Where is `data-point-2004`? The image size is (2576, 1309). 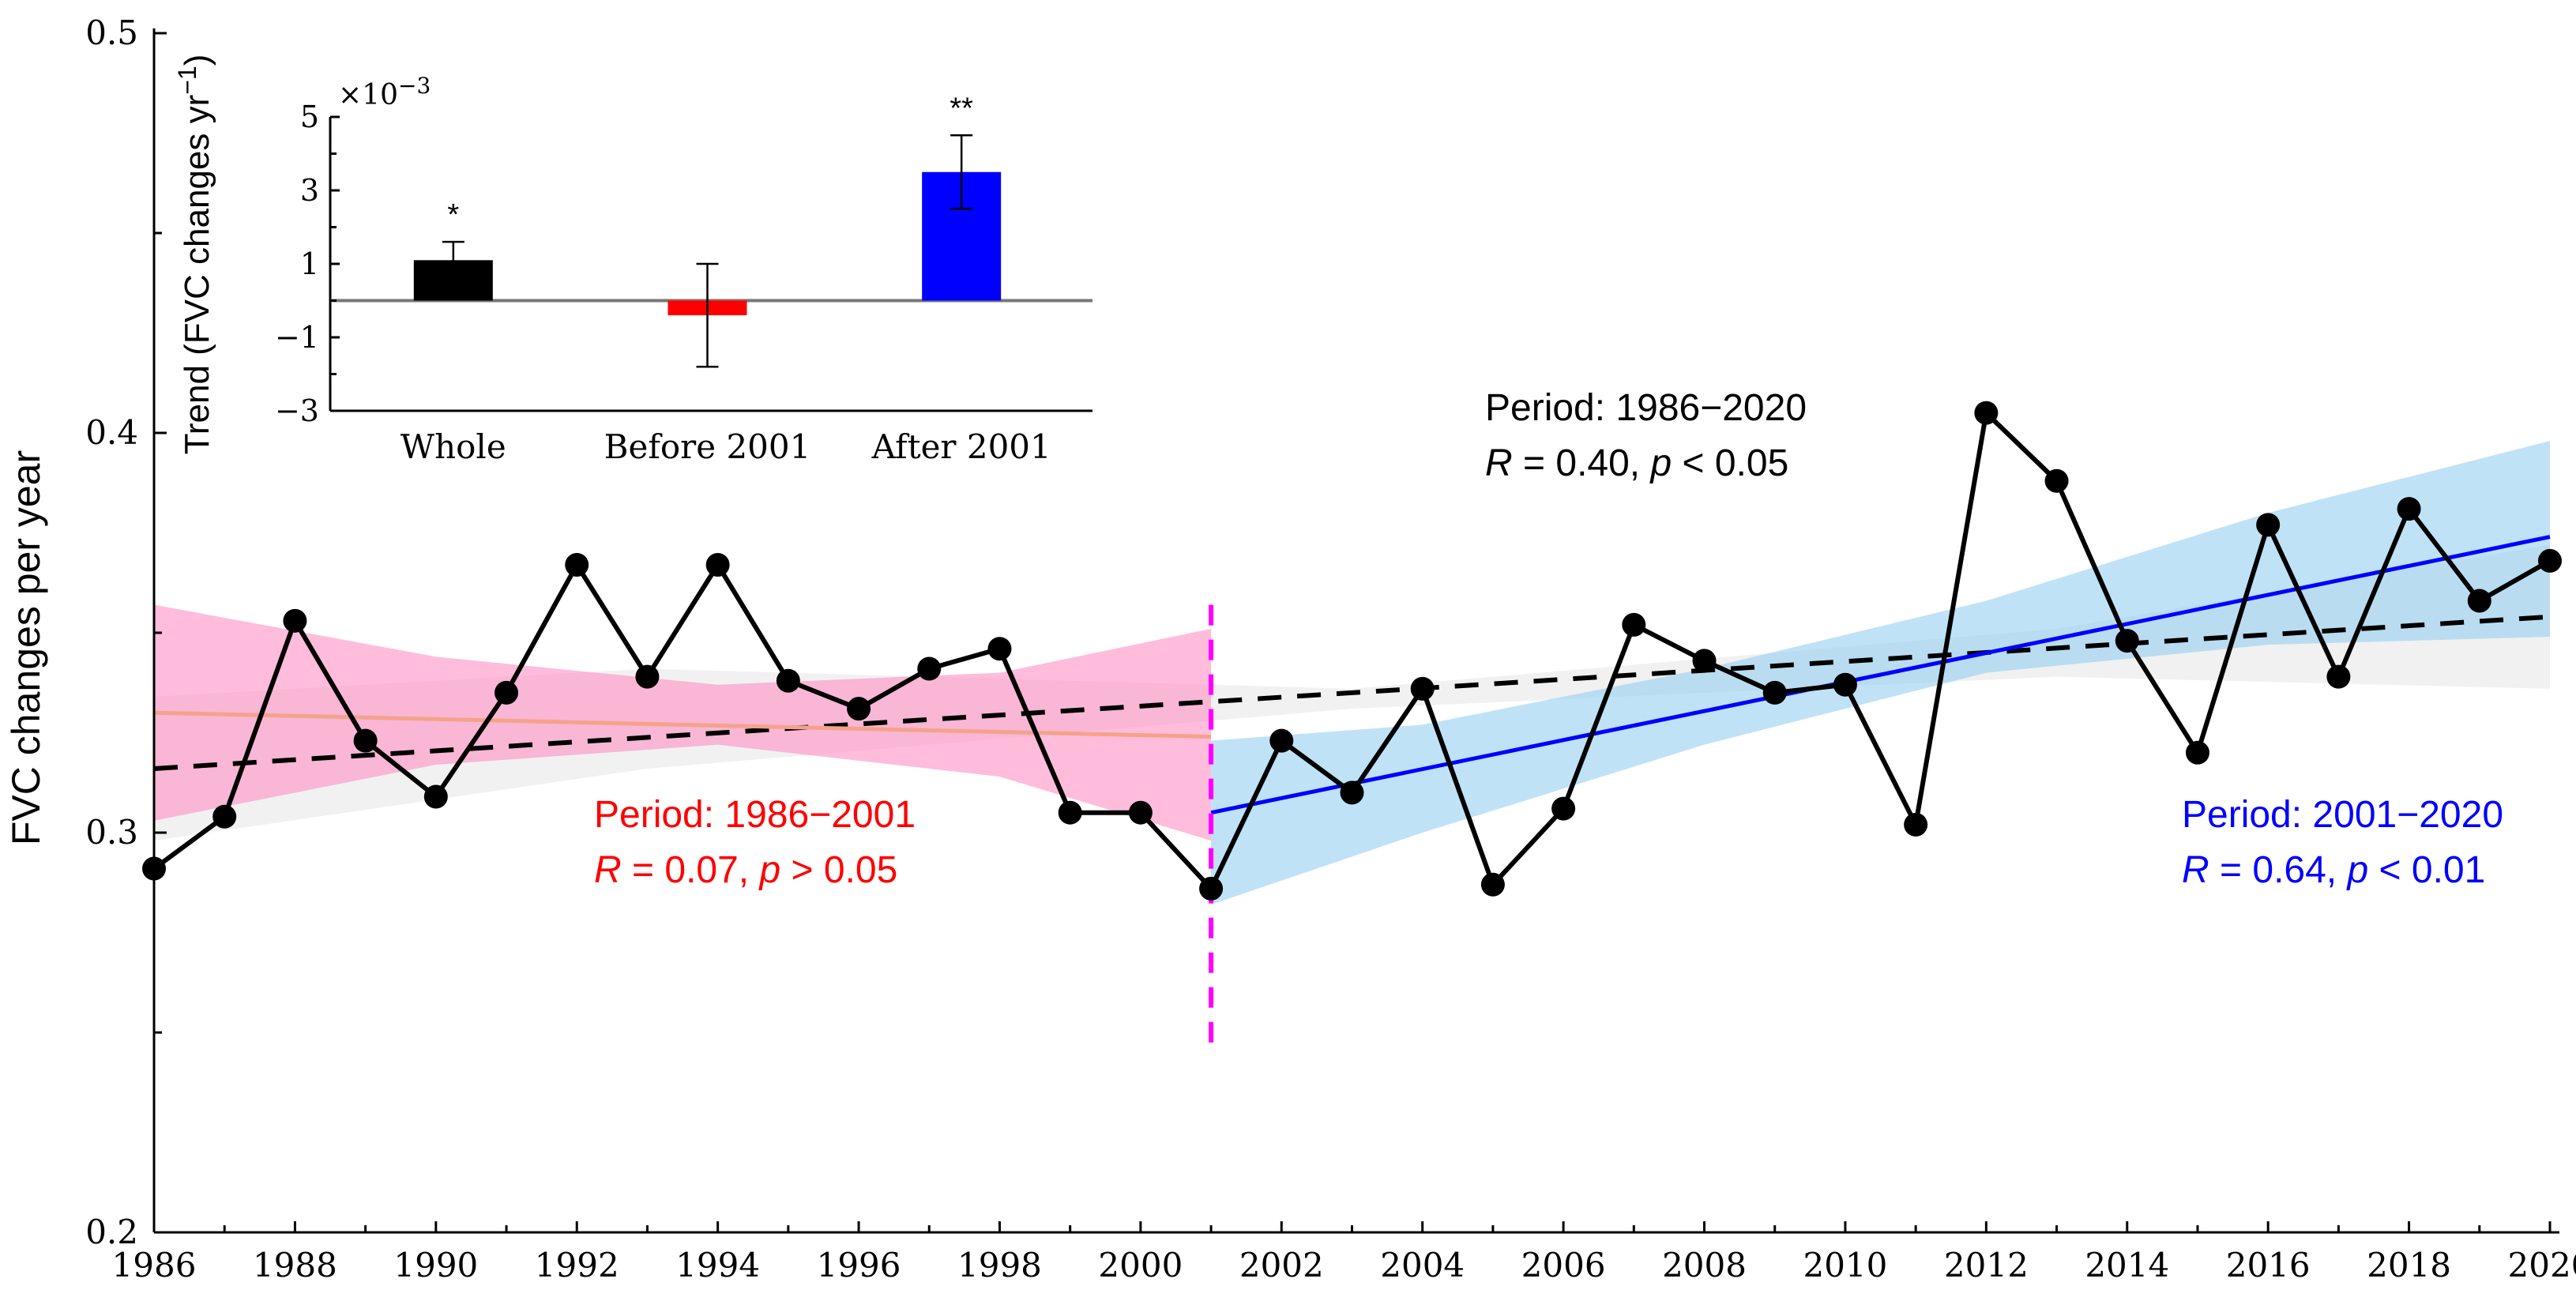 data-point-2004 is located at coordinates (1423, 688).